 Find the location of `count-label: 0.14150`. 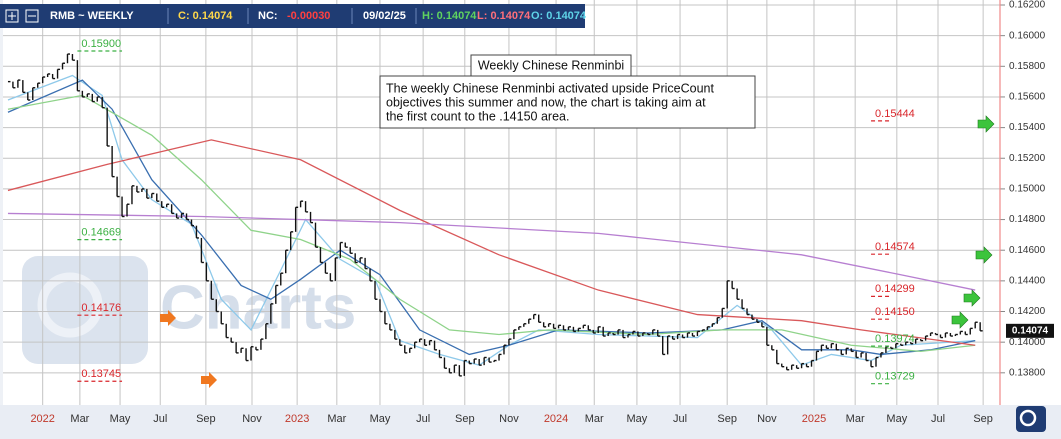

count-label: 0.14150 is located at coordinates (895, 312).